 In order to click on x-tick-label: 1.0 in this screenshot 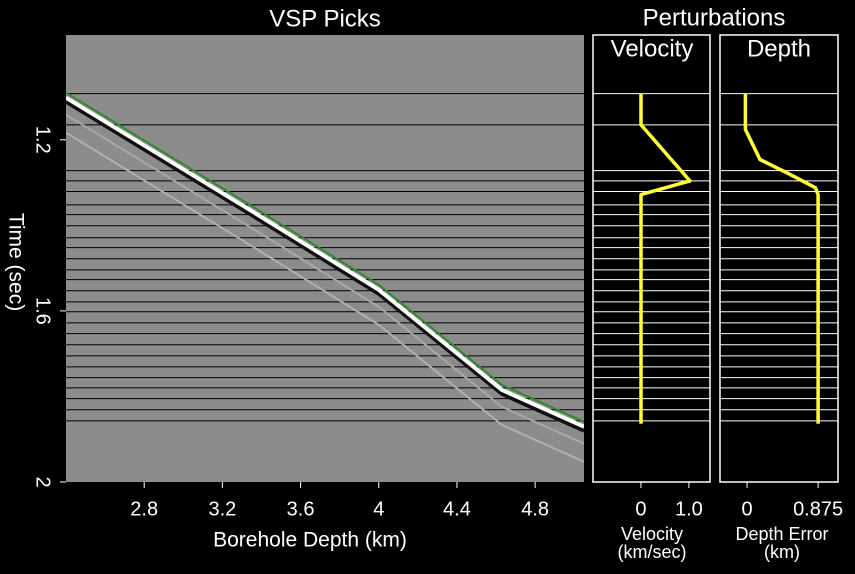, I will do `click(689, 509)`.